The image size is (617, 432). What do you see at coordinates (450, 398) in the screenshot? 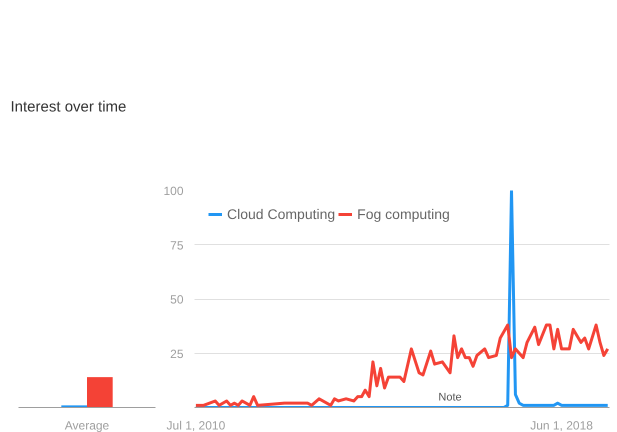
I see `annotation: Note` at bounding box center [450, 398].